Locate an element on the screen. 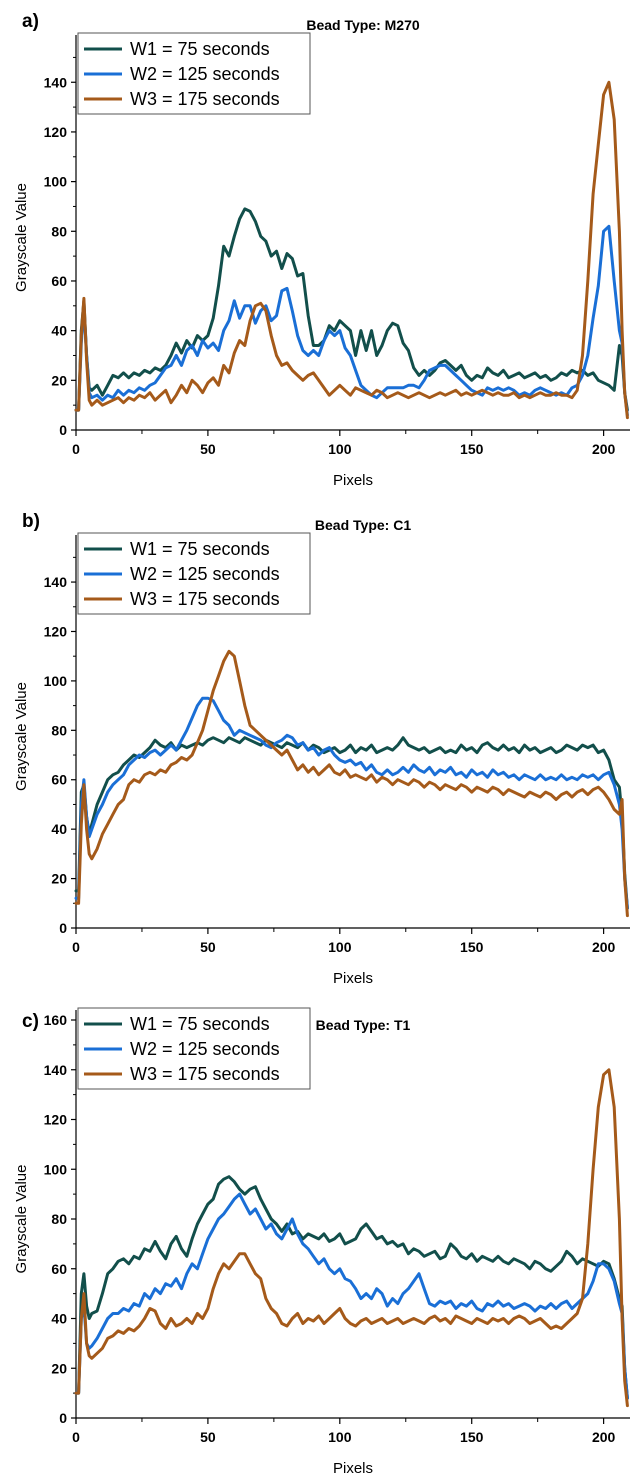 The width and height of the screenshot is (633, 1477). chart-title: Bead Type: M270 is located at coordinates (363, 25).